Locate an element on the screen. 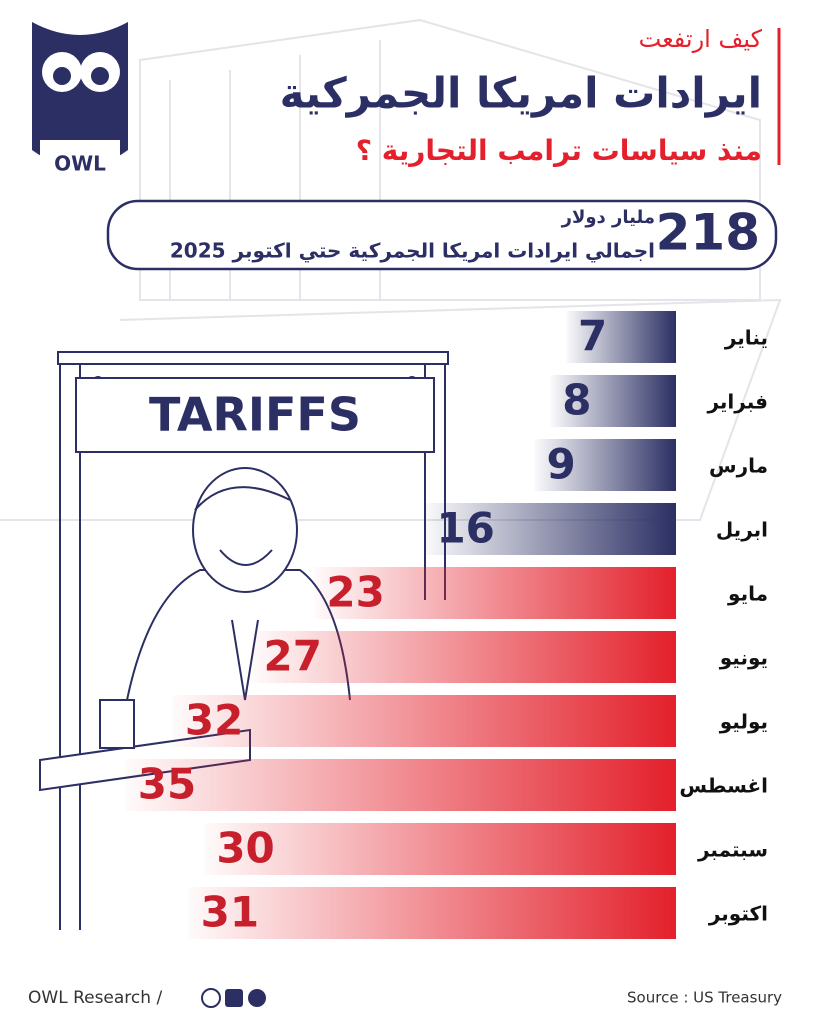  logo: OWL is located at coordinates (80, 100).